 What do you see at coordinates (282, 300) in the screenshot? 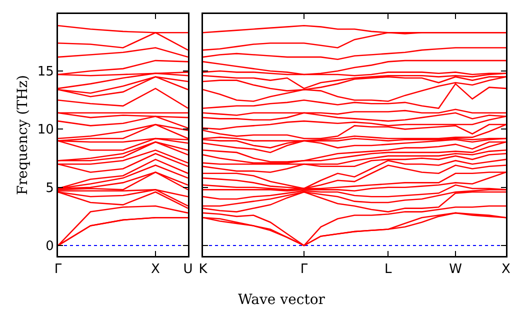
I see `x-axis-title: Wave vector` at bounding box center [282, 300].